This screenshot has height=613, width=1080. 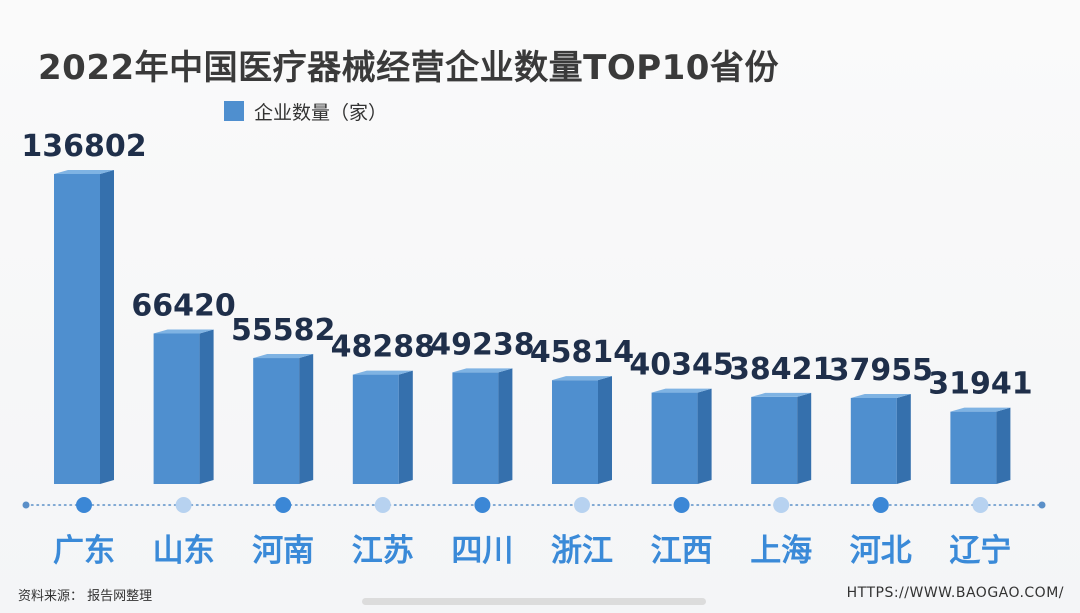 I want to click on data-label: 66420, so click(x=183, y=305).